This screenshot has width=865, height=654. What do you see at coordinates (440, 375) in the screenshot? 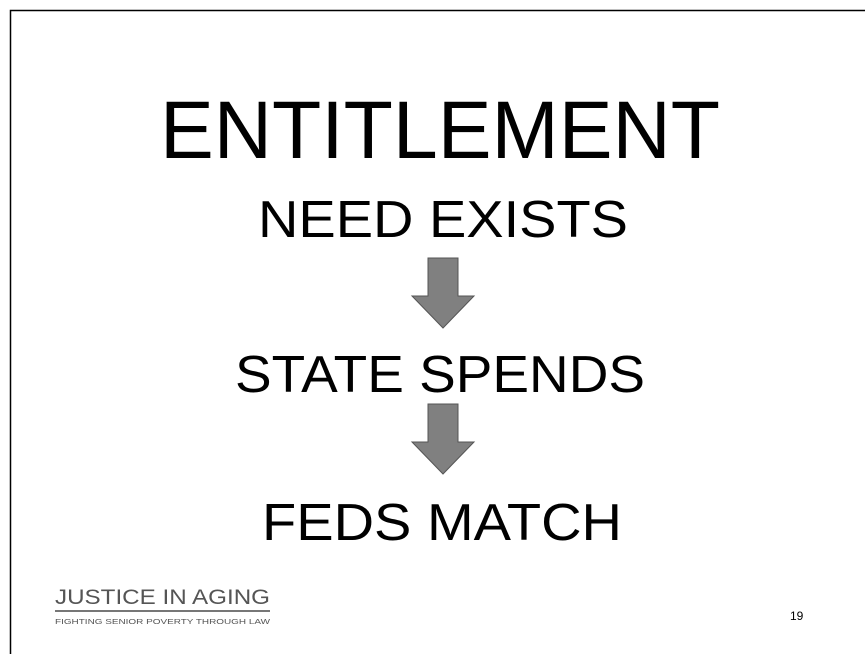
I see `step-text: STATE SPENDS` at bounding box center [440, 375].